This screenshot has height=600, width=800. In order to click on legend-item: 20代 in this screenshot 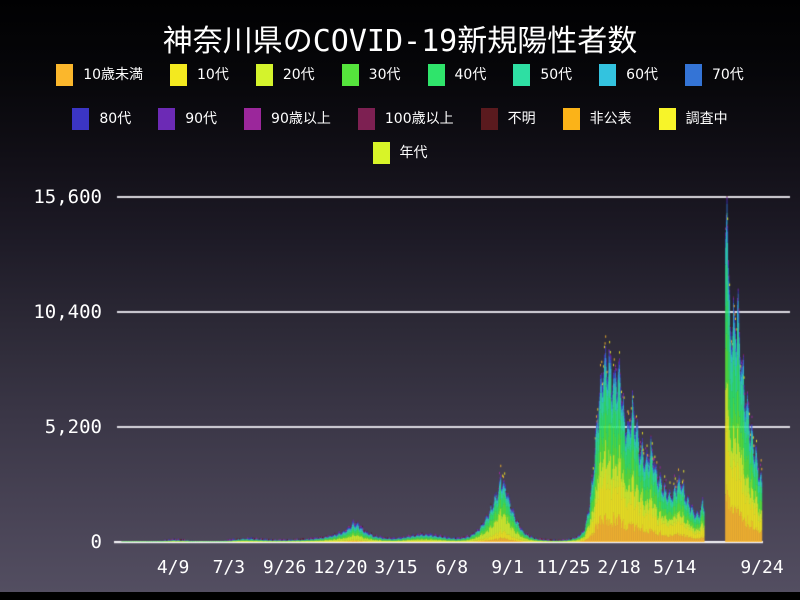, I will do `click(285, 75)`.